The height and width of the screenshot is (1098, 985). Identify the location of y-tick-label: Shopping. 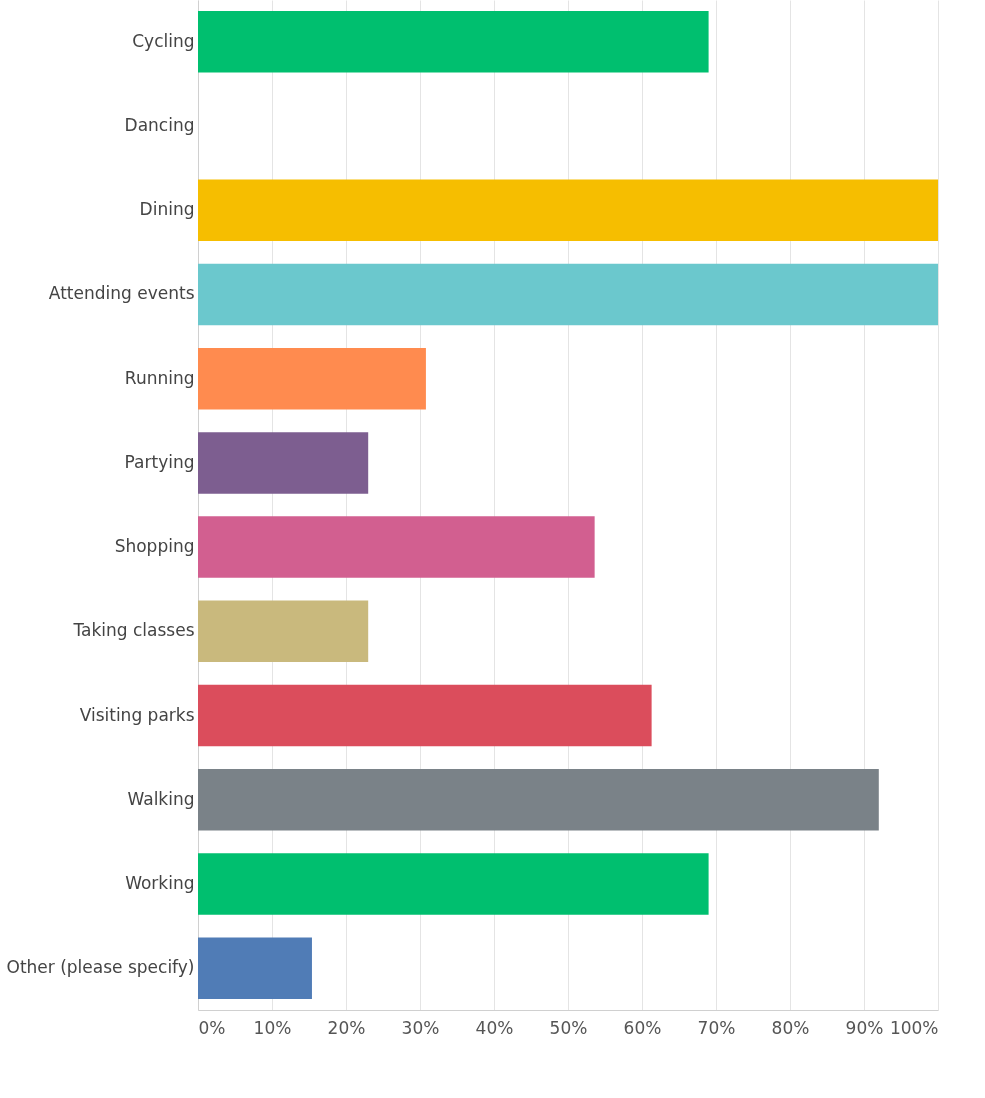
(154, 546).